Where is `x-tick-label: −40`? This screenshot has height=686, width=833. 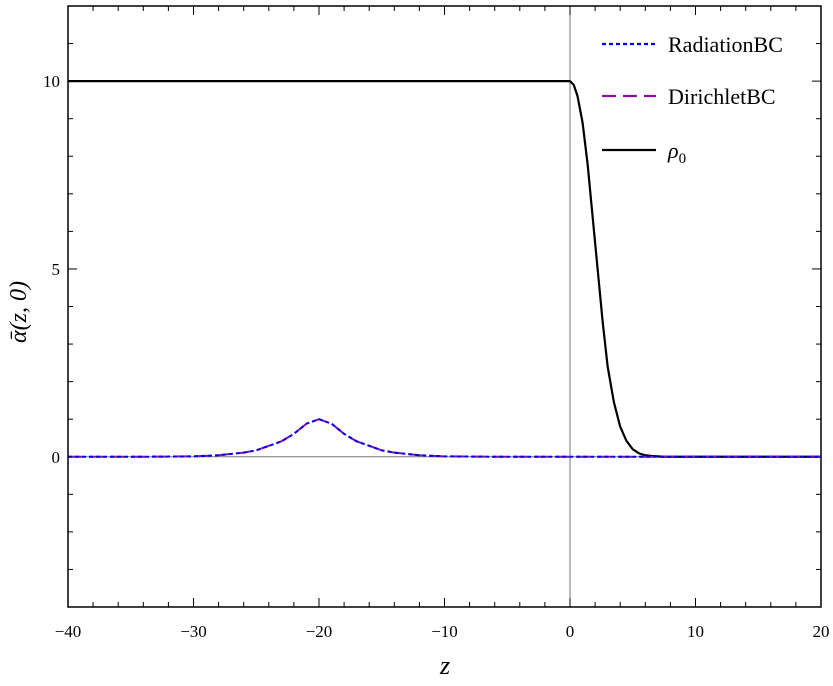
x-tick-label: −40 is located at coordinates (68, 631).